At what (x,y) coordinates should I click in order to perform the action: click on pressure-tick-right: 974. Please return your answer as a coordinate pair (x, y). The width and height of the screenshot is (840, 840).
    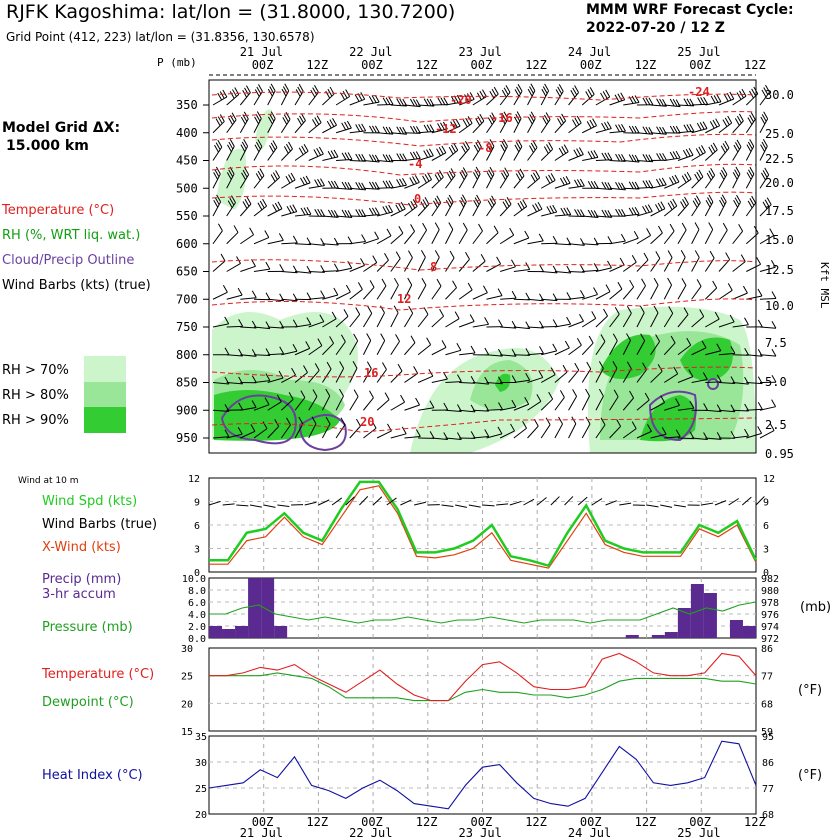
    Looking at the image, I should click on (770, 627).